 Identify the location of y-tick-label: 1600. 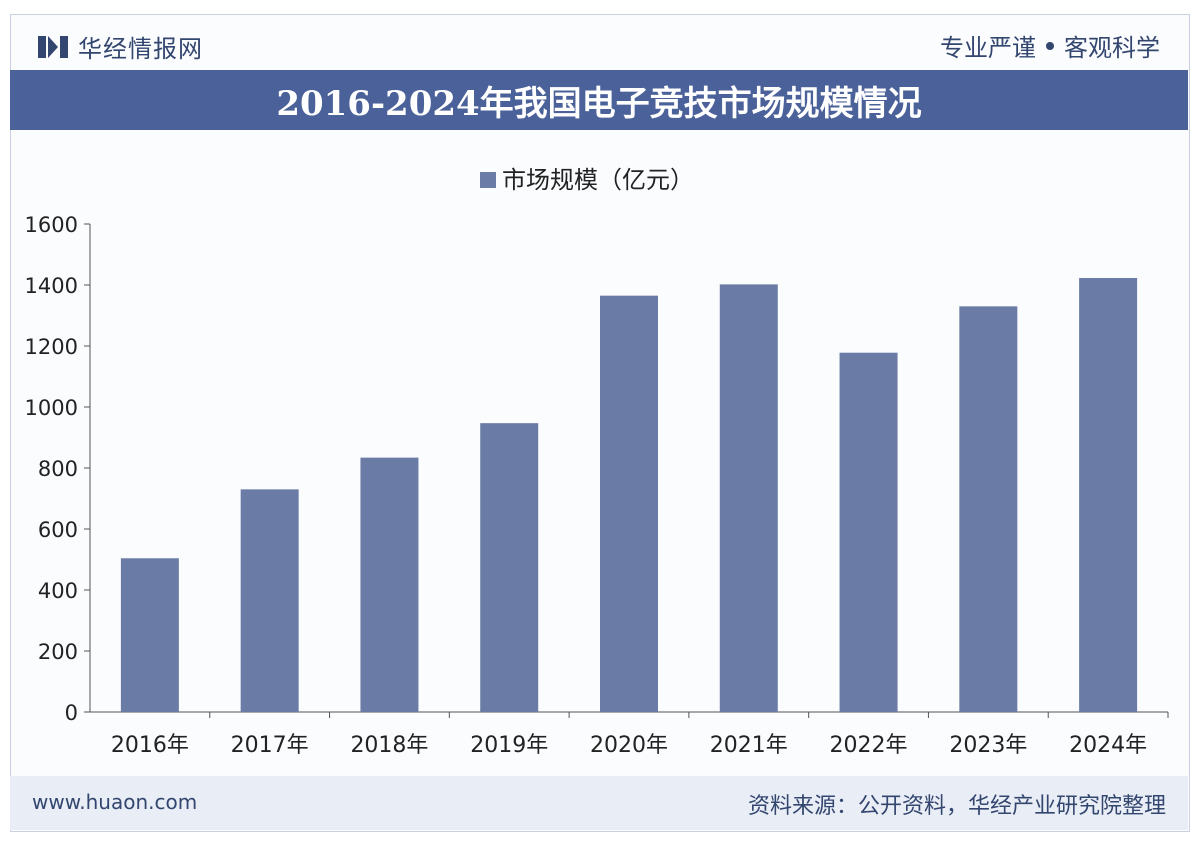
(51, 225).